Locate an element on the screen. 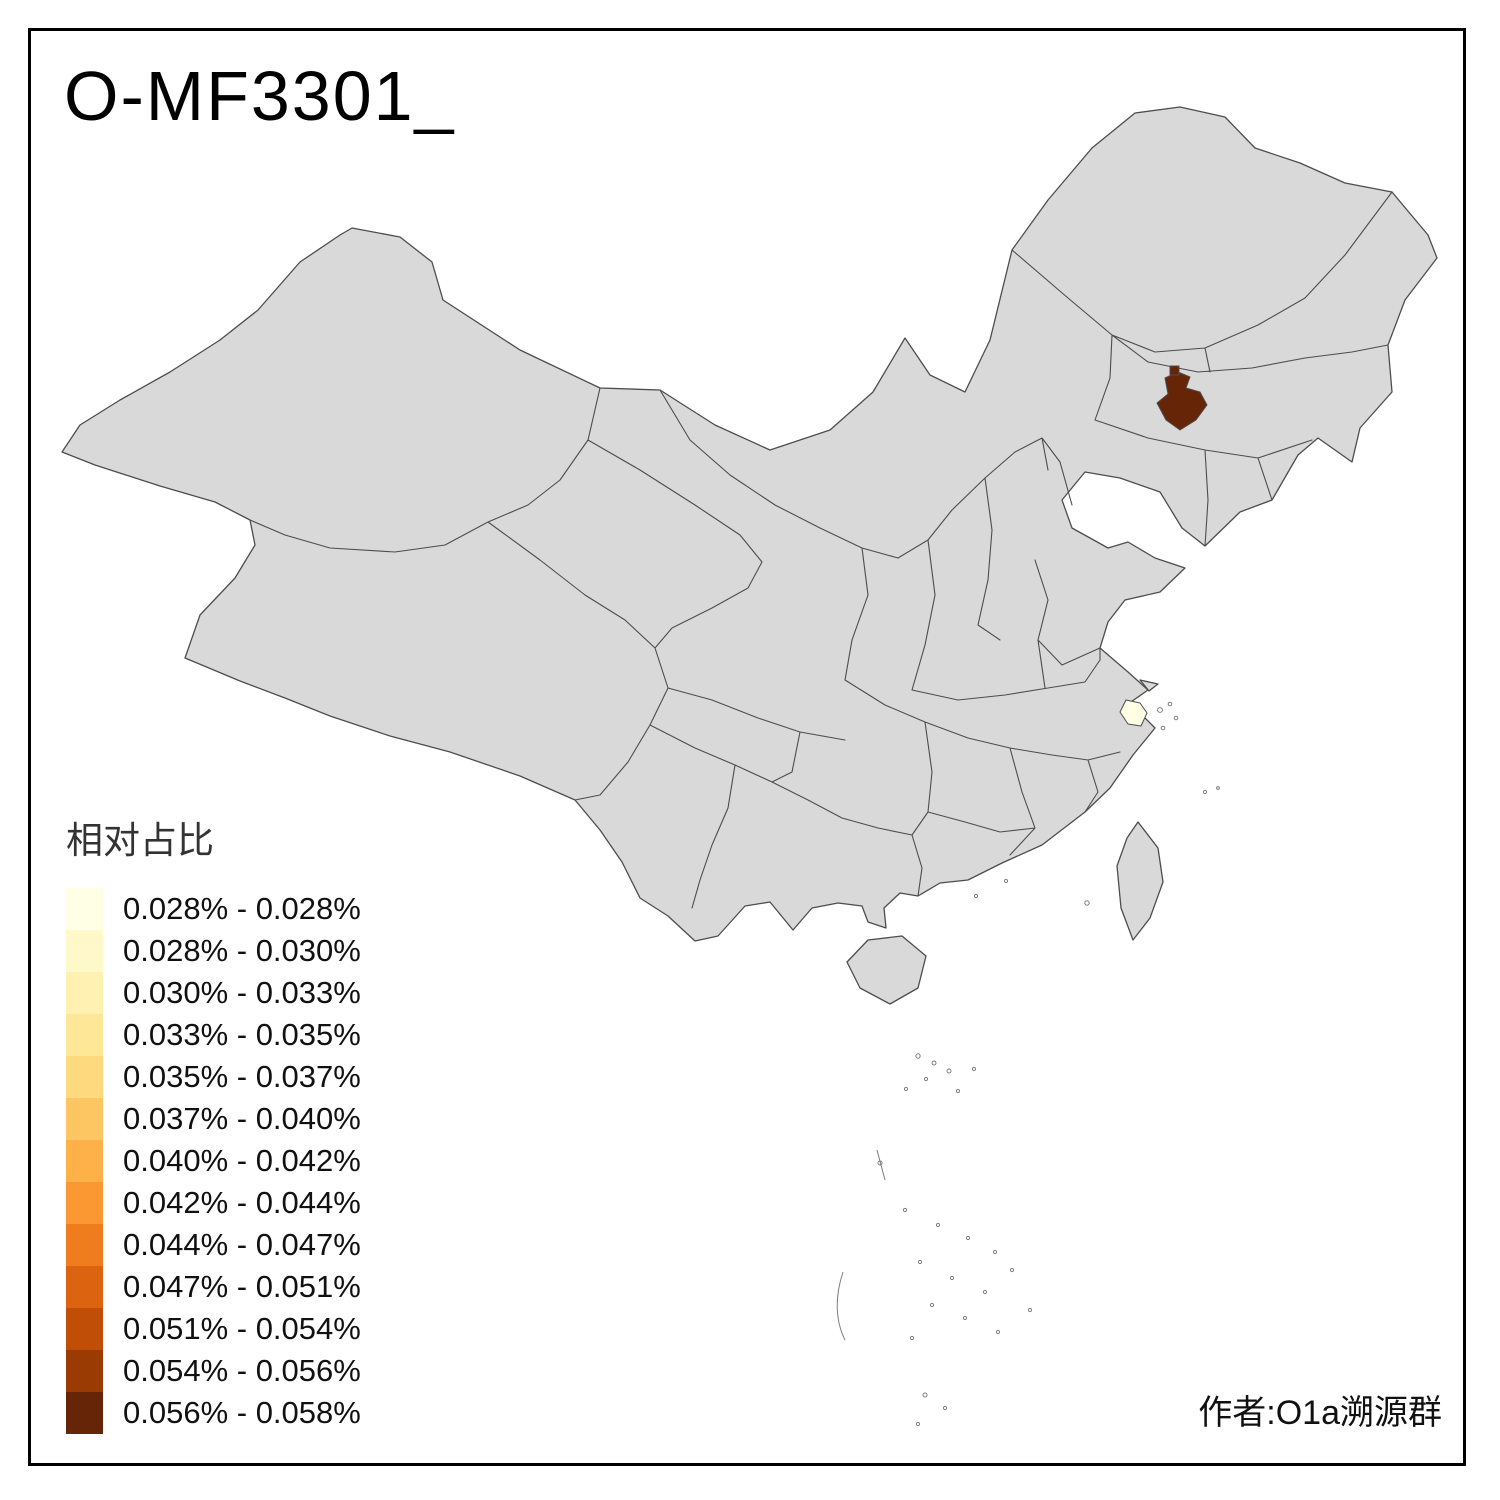 Image resolution: width=1500 pixels, height=1500 pixels. chongming-island is located at coordinates (1149, 685).